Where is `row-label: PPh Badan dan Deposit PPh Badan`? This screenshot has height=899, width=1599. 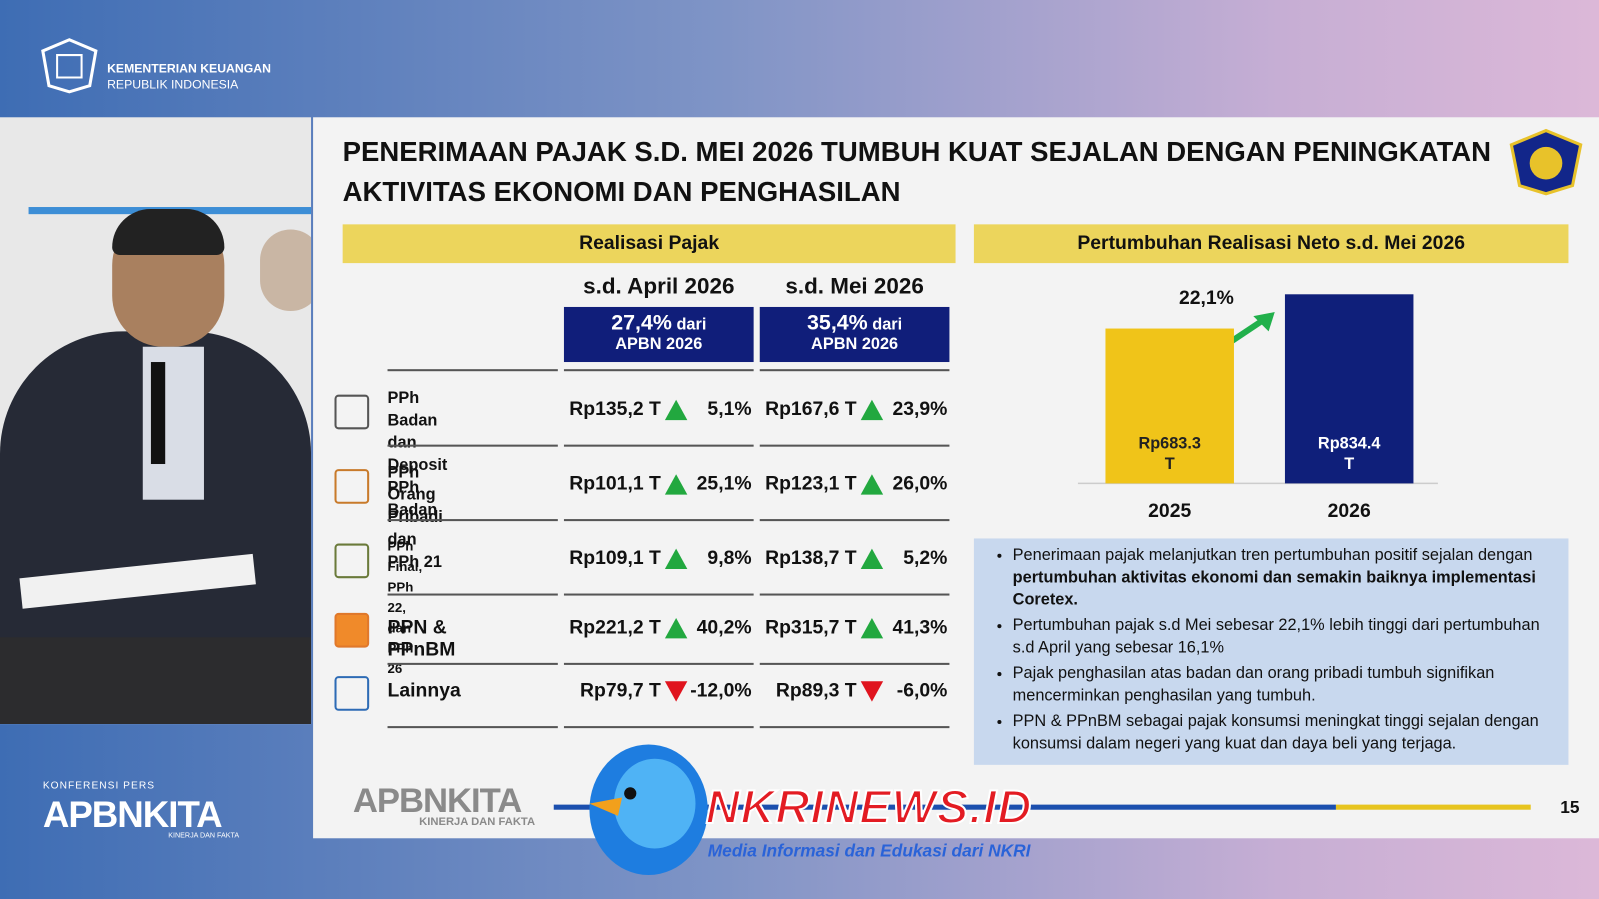 row-label: PPh Badan dan Deposit PPh Badan is located at coordinates (418, 455).